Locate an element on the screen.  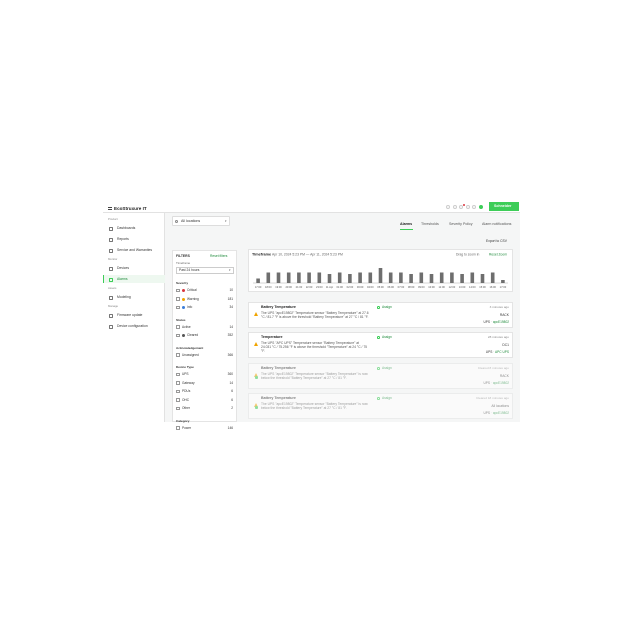
filter-count: 2 is located at coordinates (232, 408).